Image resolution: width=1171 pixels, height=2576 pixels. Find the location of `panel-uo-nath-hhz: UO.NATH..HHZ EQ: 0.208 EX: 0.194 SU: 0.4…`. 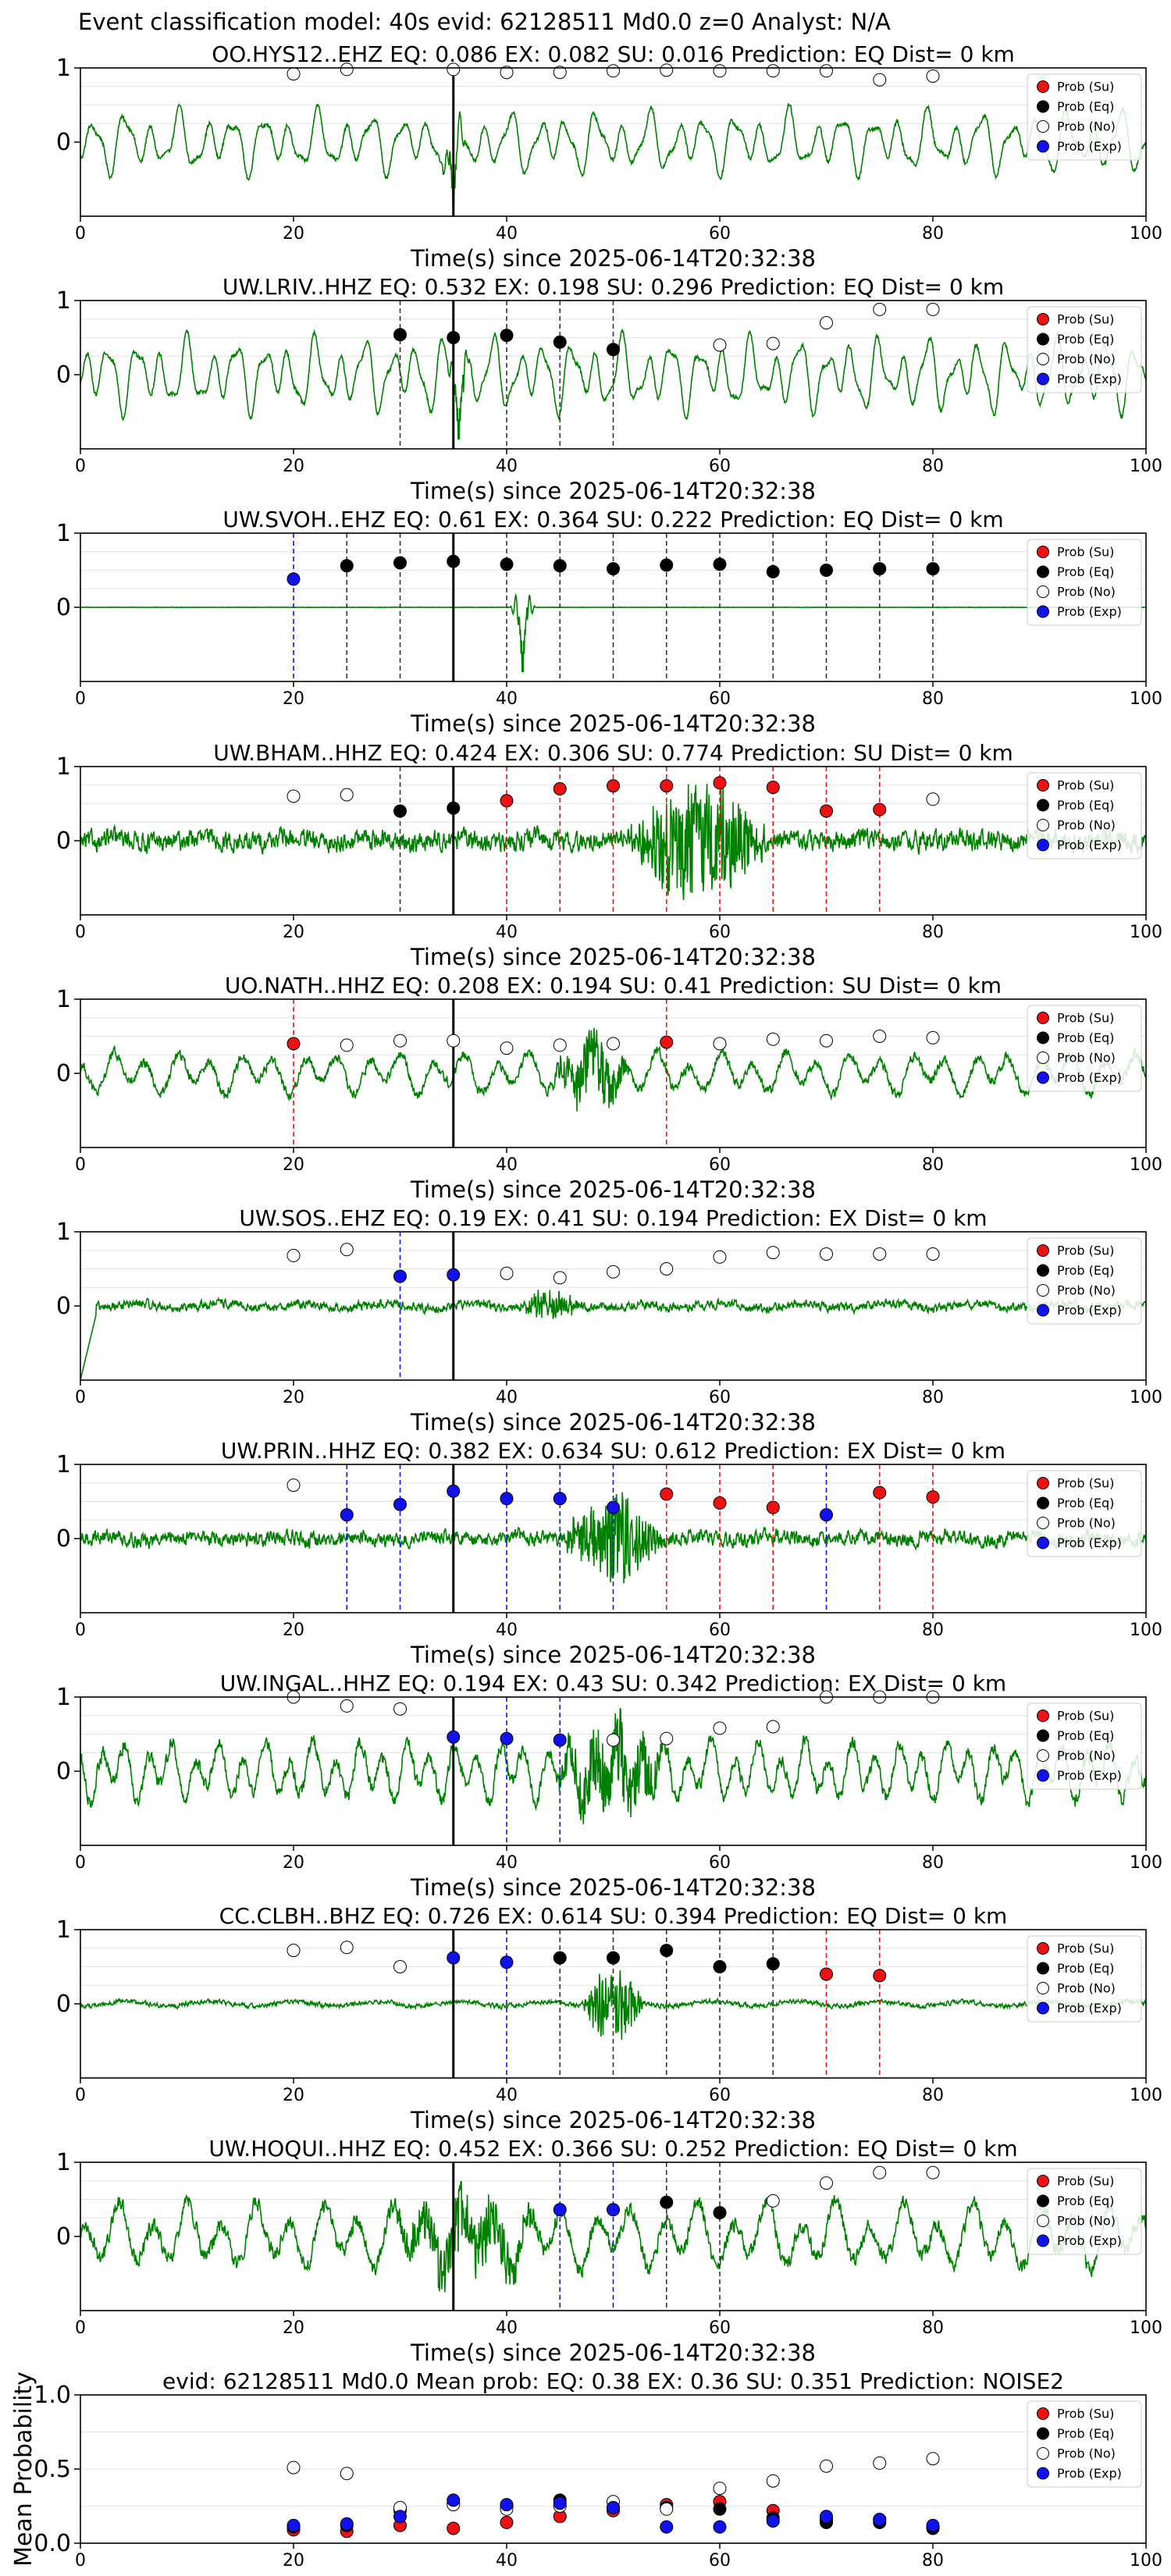

panel-uo-nath-hhz: UO.NATH..HHZ EQ: 0.208 EX: 0.194 SU: 0.4… is located at coordinates (609, 1088).